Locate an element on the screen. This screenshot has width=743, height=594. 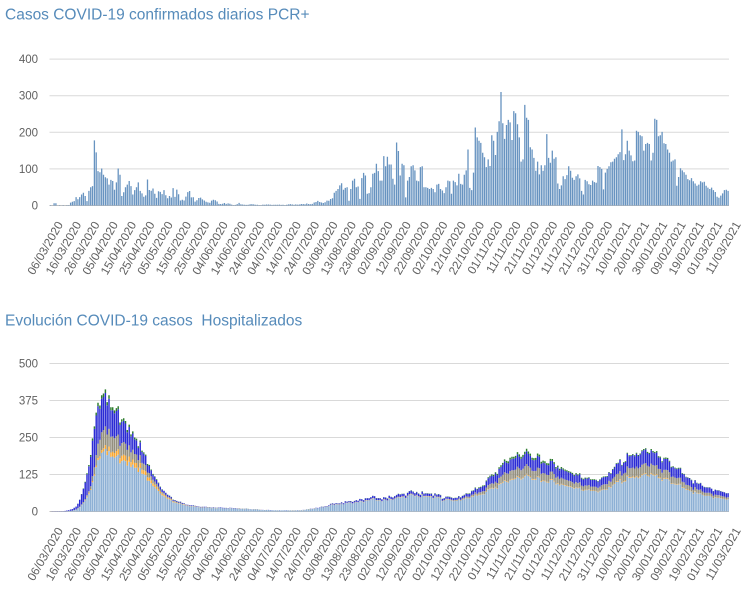
svg-text: 300 is located at coordinates (28, 97).